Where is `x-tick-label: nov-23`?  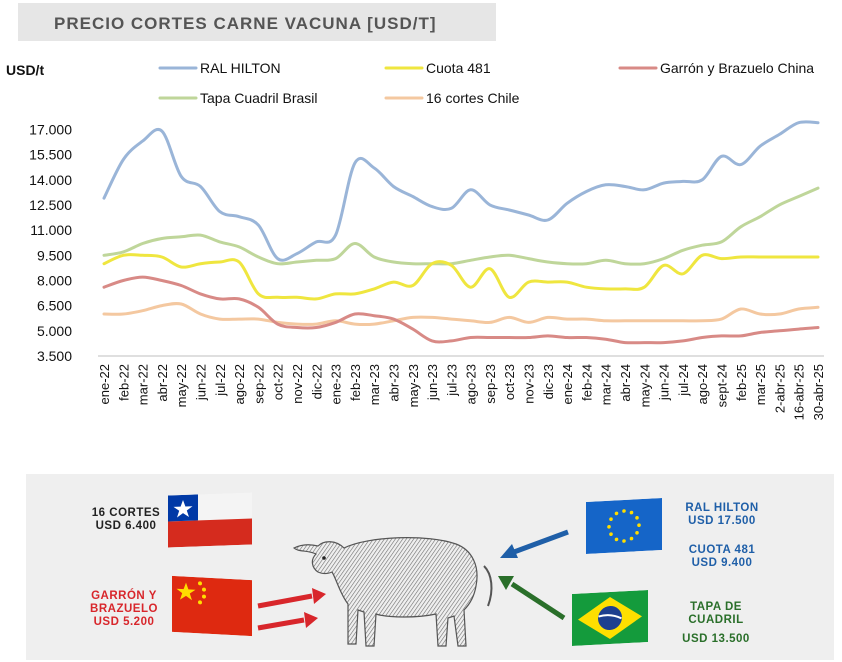
x-tick-label: nov-23 is located at coordinates (529, 384).